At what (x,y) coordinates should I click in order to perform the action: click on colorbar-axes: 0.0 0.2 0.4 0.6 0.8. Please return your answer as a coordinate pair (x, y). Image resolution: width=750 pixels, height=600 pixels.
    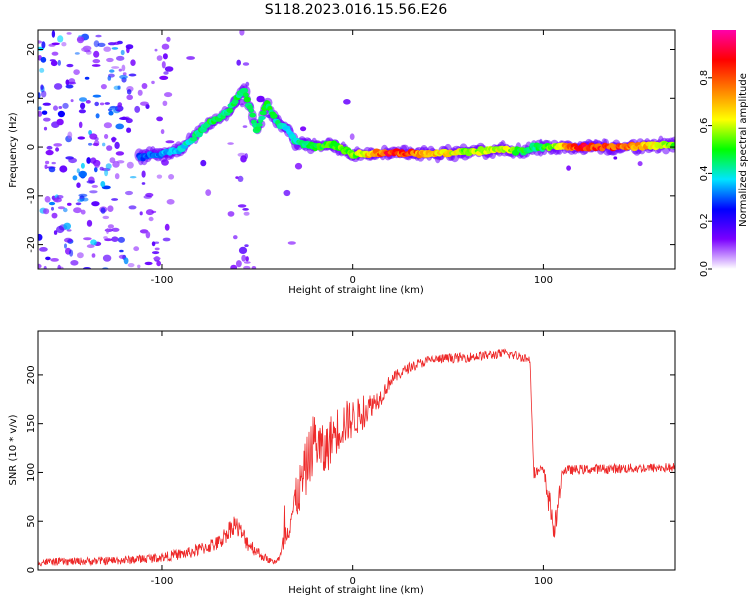
    Looking at the image, I should click on (705, 173).